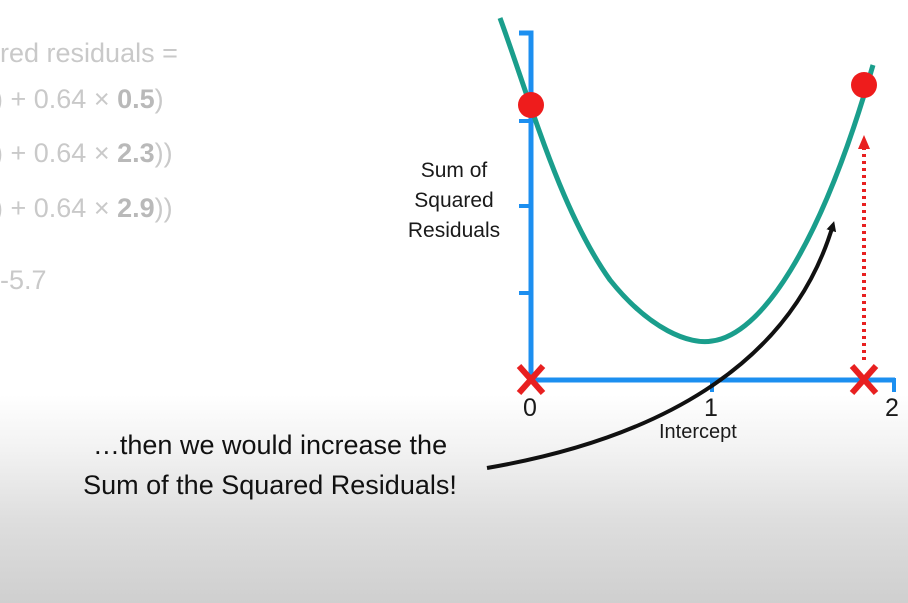 This screenshot has height=603, width=908. Describe the element at coordinates (530, 408) in the screenshot. I see `x-tick-label-0: 0` at that location.